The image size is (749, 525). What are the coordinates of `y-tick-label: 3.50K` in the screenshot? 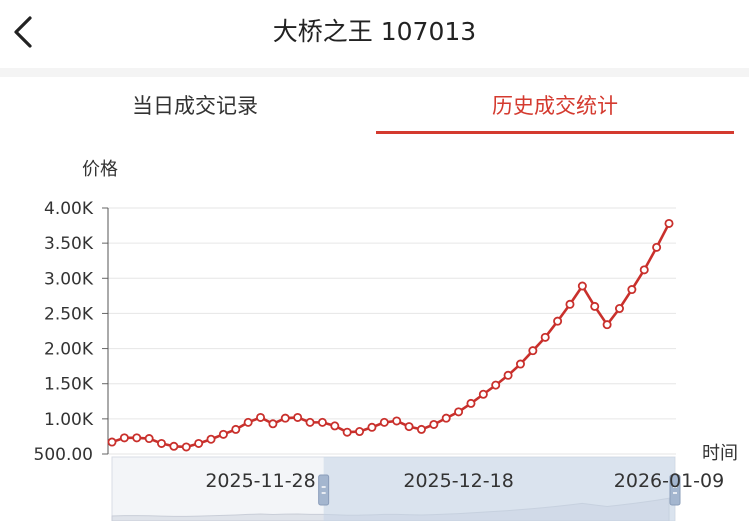 It's located at (69, 244).